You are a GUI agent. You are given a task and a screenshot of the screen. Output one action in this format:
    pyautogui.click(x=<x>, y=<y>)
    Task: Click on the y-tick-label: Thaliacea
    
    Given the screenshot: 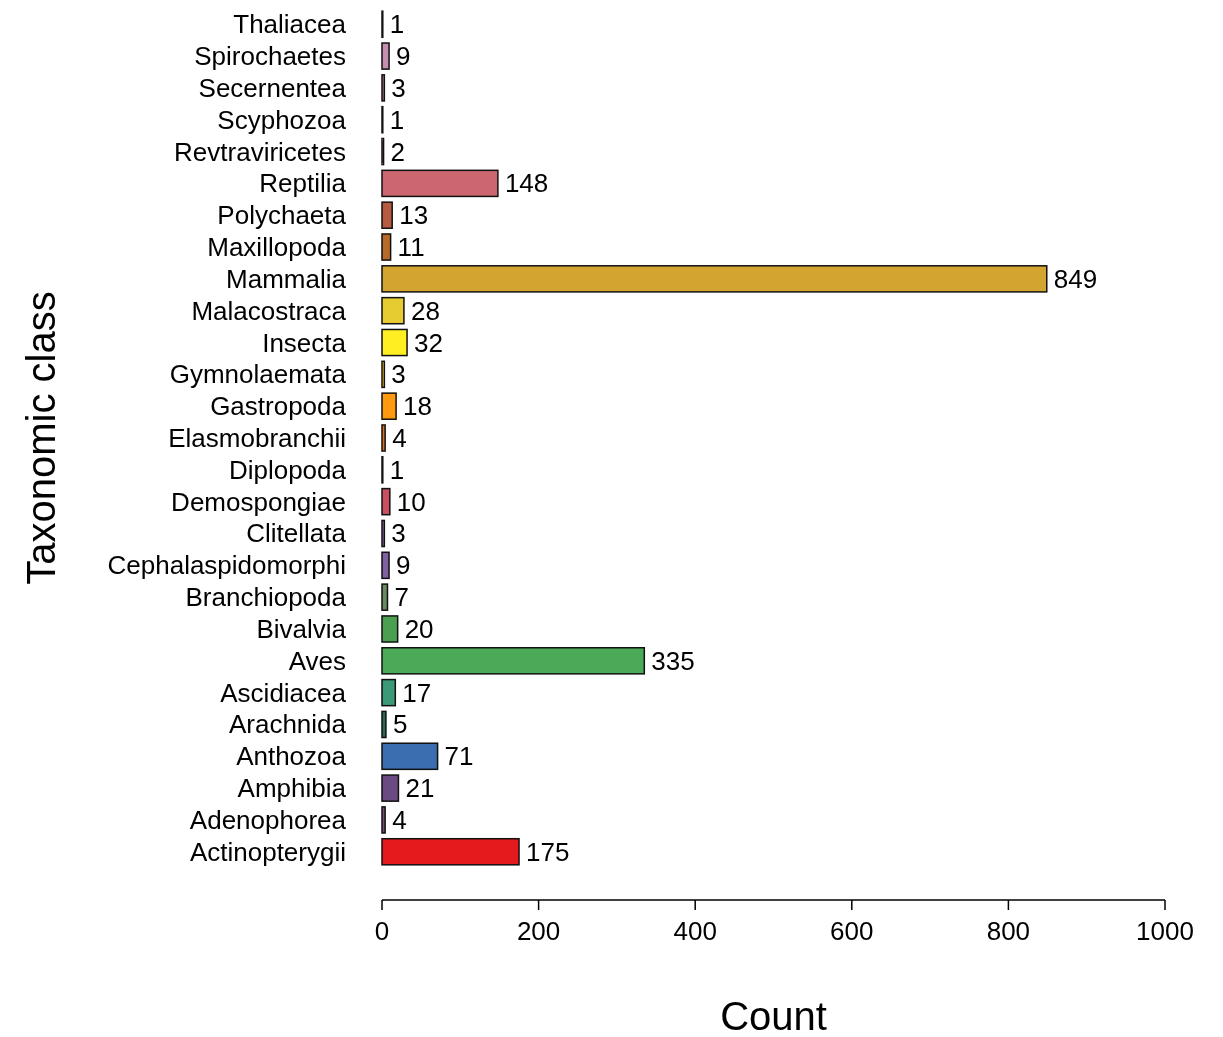 What is the action you would take?
    pyautogui.click(x=290, y=24)
    